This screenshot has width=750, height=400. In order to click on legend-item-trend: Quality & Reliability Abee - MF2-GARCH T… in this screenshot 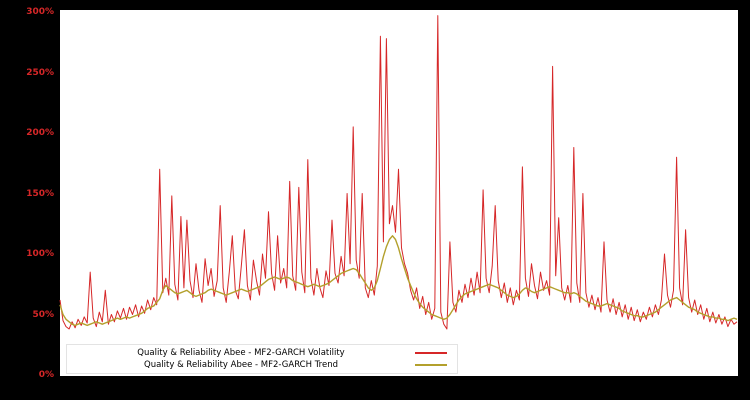, I will do `click(262, 365)`.